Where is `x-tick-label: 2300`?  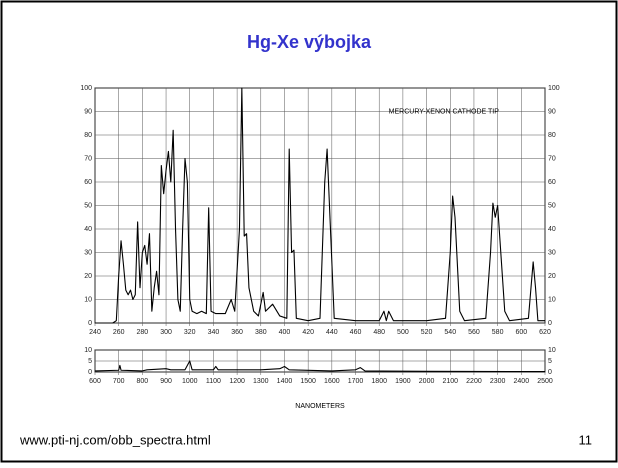 x-tick-label: 2300 is located at coordinates (498, 381).